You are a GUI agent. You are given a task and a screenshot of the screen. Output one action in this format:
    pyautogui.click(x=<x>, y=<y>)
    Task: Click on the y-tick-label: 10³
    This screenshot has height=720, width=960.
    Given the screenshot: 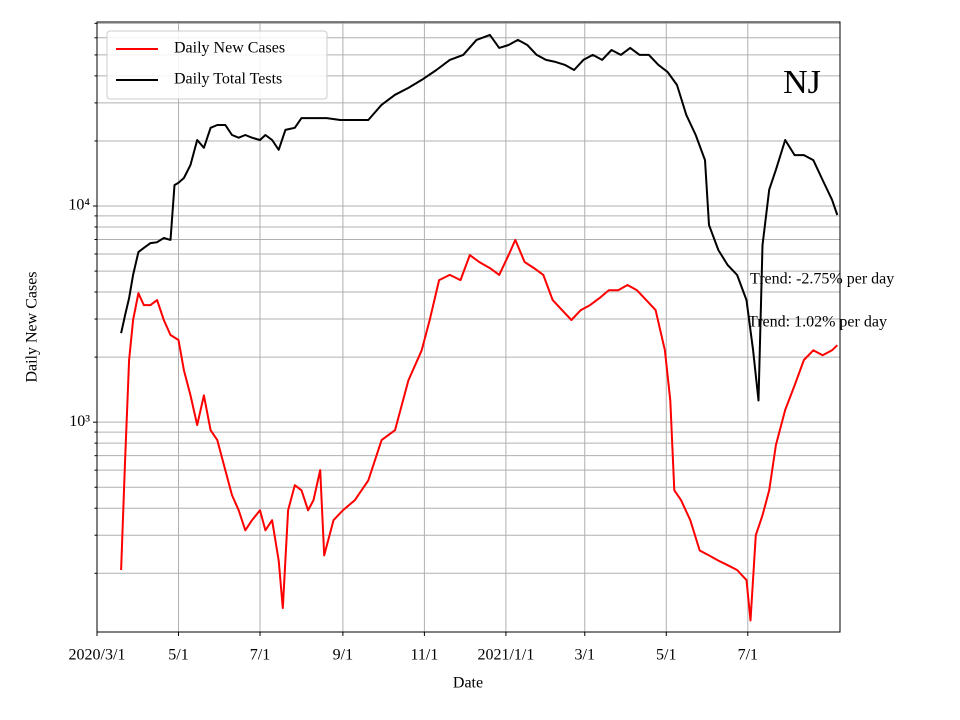 What is the action you would take?
    pyautogui.click(x=79, y=421)
    